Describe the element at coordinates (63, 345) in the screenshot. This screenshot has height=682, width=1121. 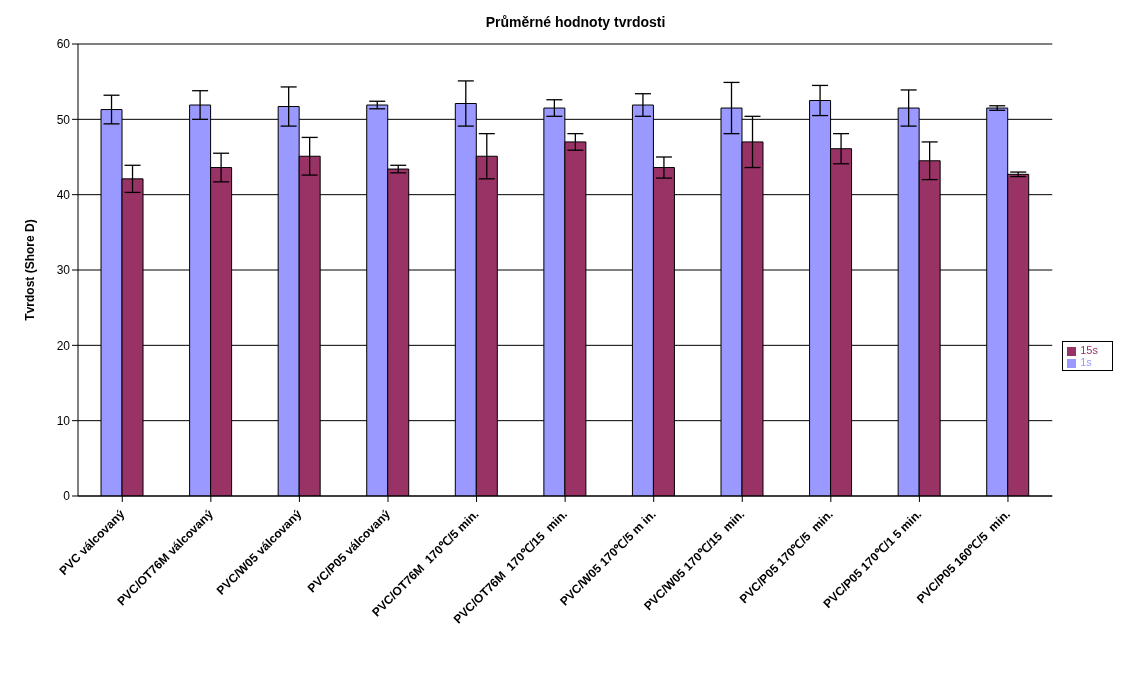
I see `y-tick-label: 20` at that location.